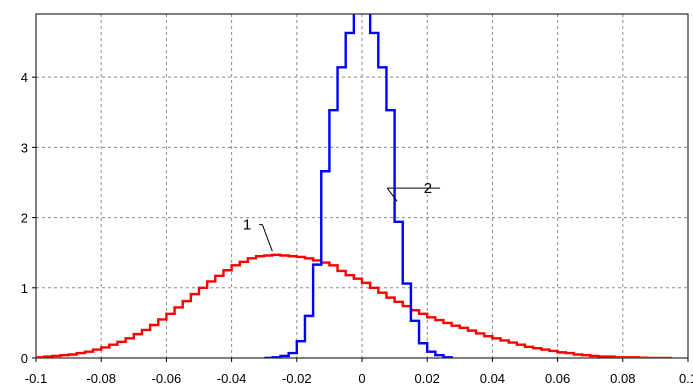 This screenshot has width=693, height=389. What do you see at coordinates (247, 225) in the screenshot?
I see `annotation-label-1: 1` at bounding box center [247, 225].